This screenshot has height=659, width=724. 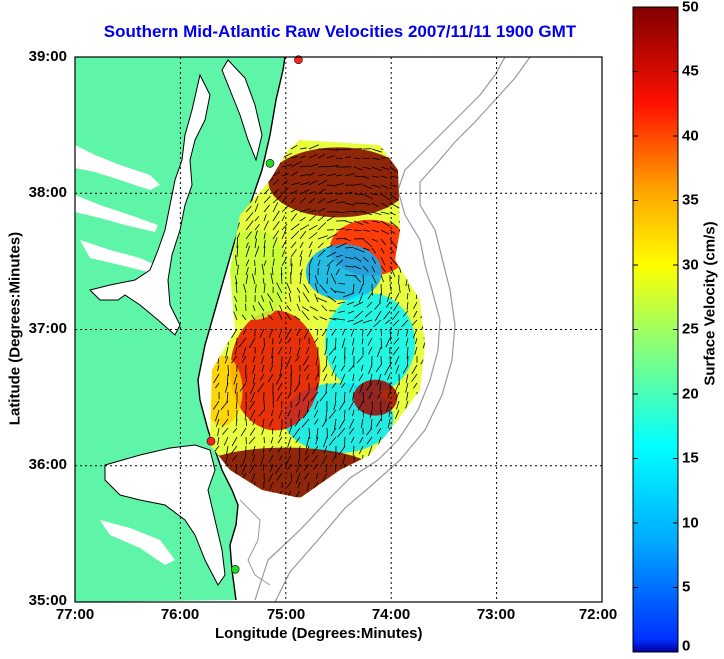 What do you see at coordinates (47, 192) in the screenshot?
I see `y-tick-label: 38:00` at bounding box center [47, 192].